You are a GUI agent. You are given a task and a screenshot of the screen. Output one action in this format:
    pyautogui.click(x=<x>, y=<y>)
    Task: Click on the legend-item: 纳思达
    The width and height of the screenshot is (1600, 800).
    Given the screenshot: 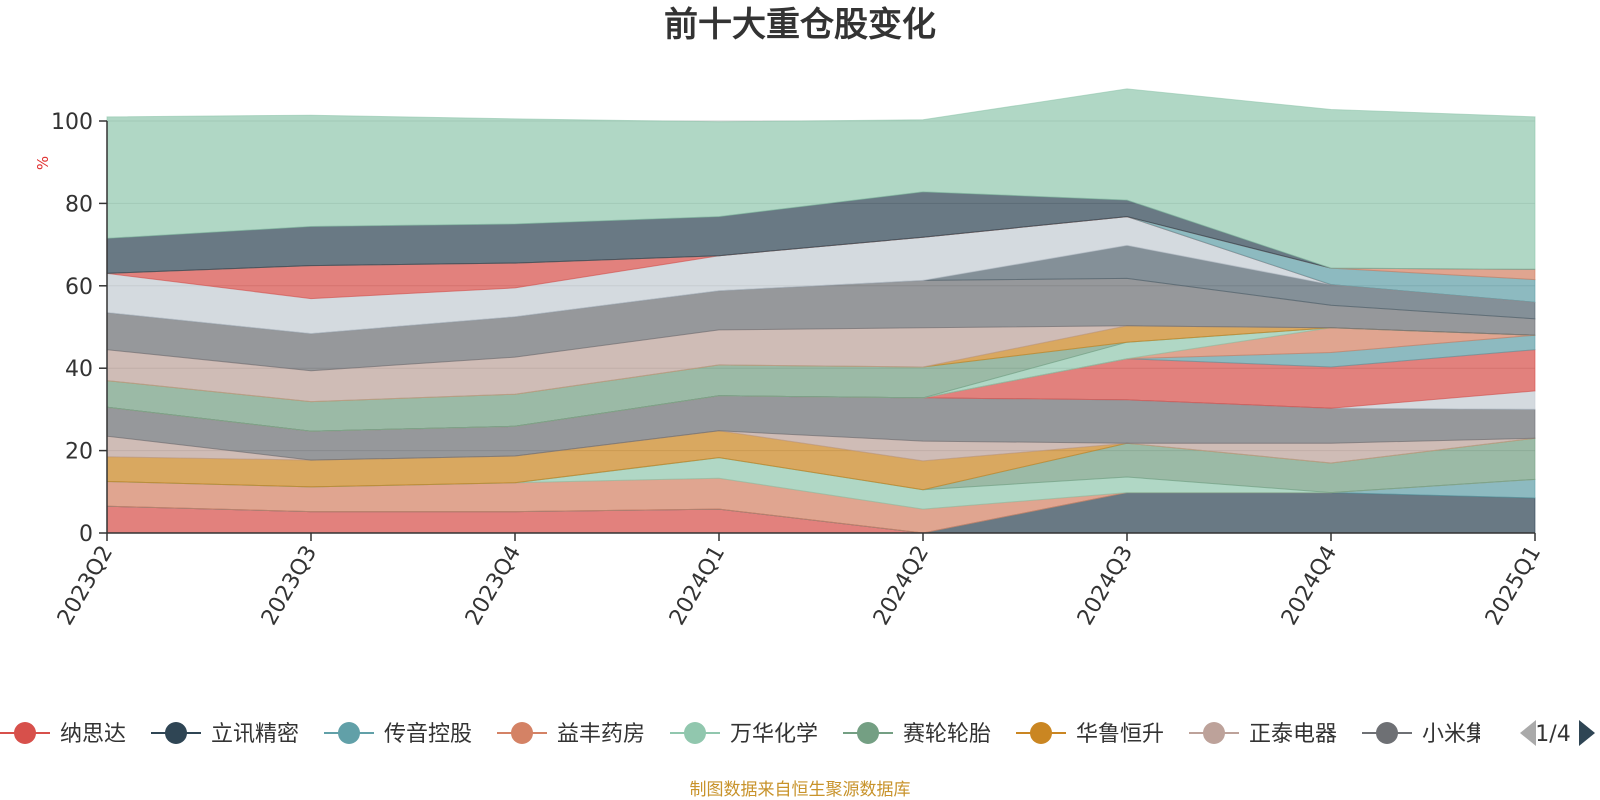 What is the action you would take?
    pyautogui.click(x=63, y=734)
    